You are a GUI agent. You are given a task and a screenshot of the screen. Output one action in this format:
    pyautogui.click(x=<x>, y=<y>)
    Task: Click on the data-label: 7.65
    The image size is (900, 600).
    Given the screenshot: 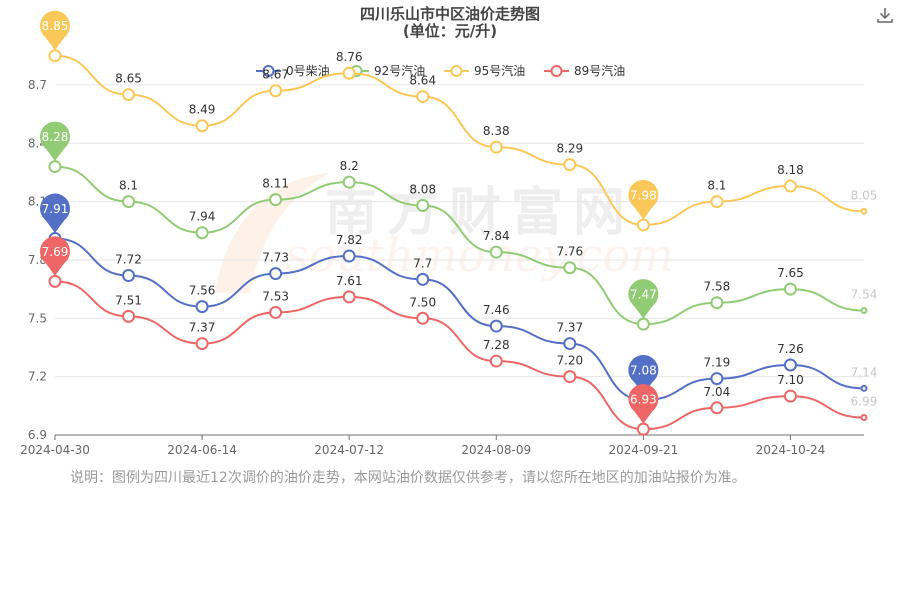 What is the action you would take?
    pyautogui.click(x=790, y=273)
    